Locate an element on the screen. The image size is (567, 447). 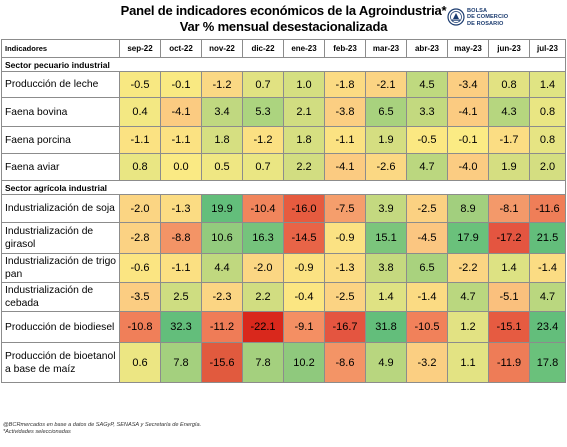
logo-line-2: DE COMERCIO is located at coordinates (488, 17).